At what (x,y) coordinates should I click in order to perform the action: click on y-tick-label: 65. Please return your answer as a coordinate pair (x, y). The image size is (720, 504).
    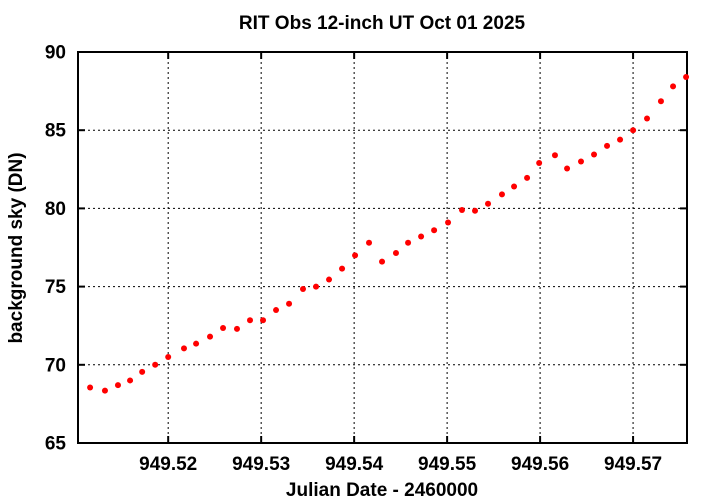
    Looking at the image, I should click on (56, 444).